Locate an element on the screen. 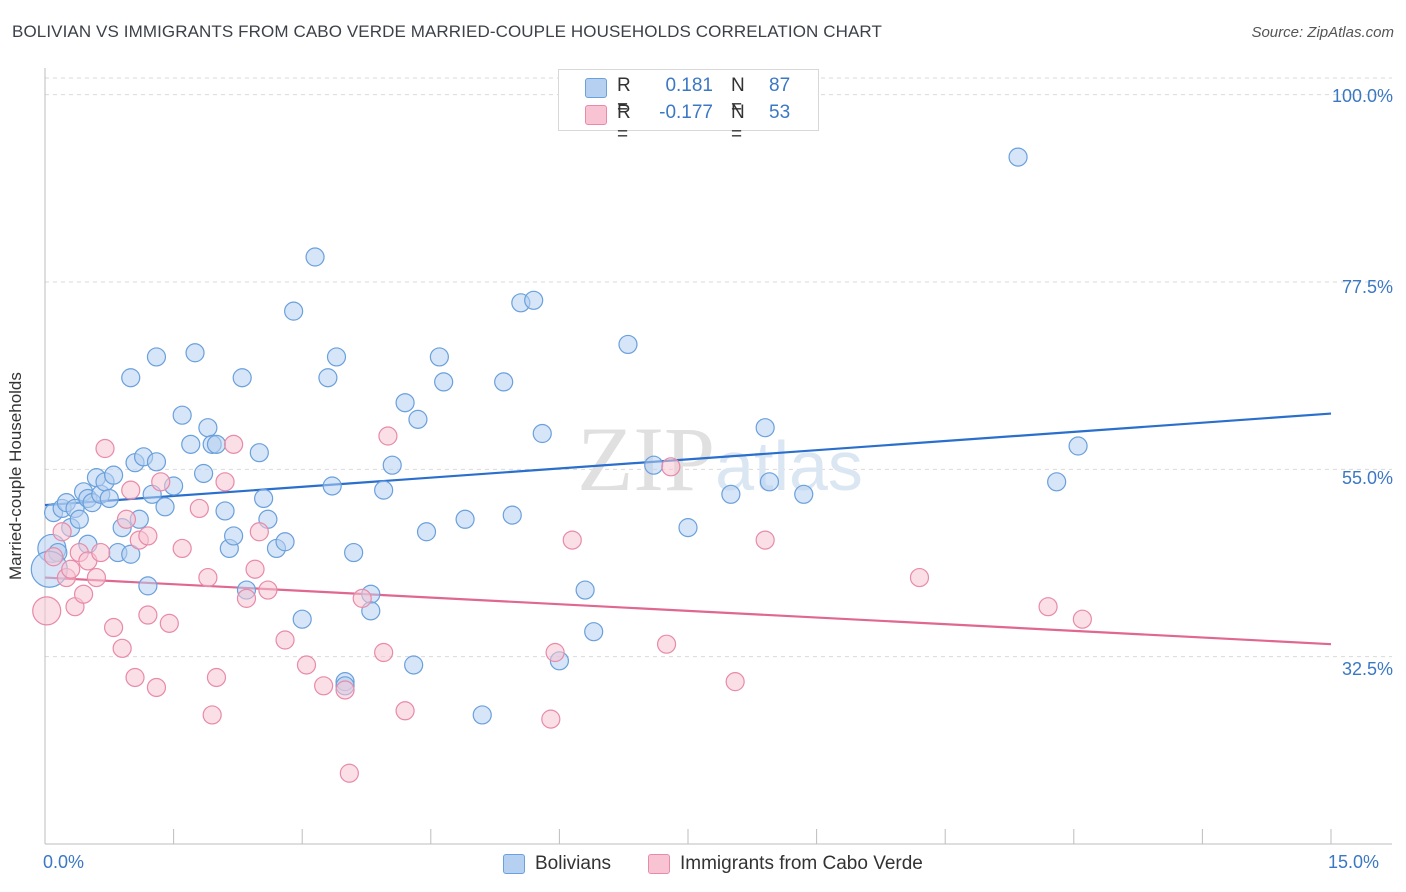 The width and height of the screenshot is (1406, 892). legend-n-value: 87 is located at coordinates (780, 85).